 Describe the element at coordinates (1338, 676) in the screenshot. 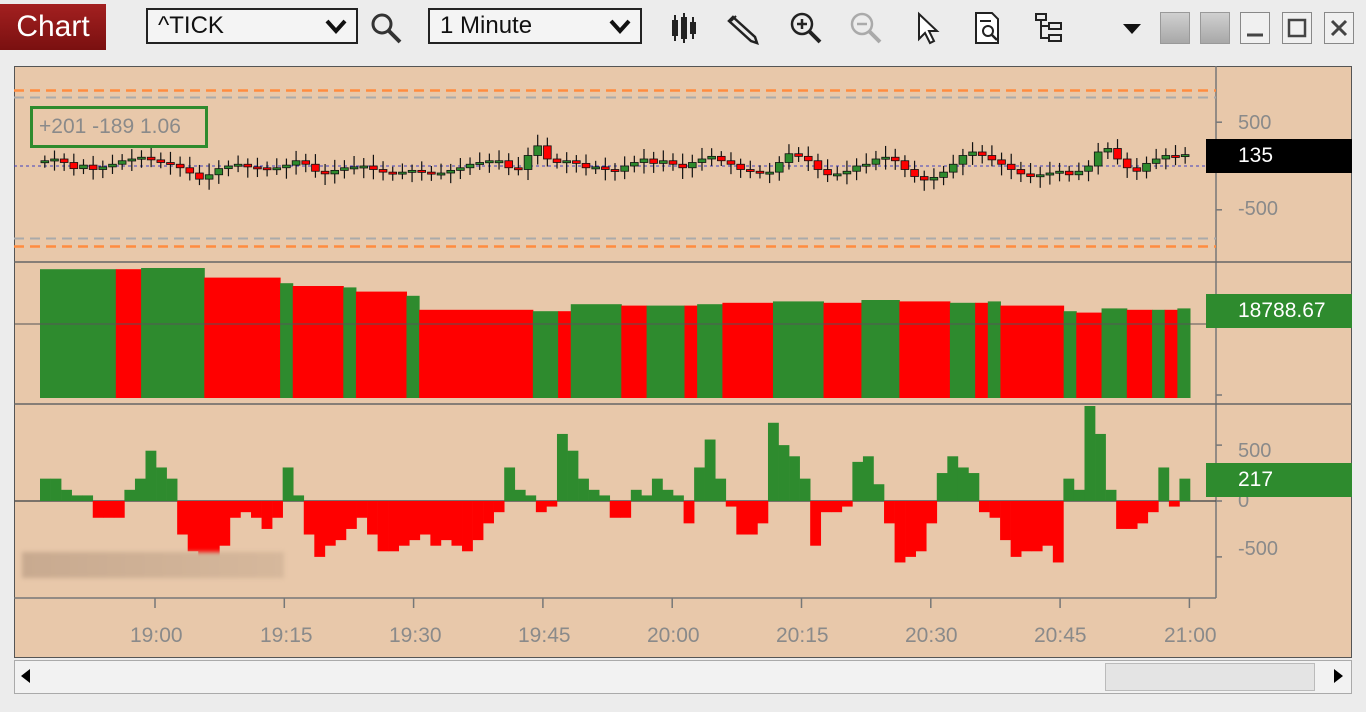

I see `scroll-right-arrow-icon` at that location.